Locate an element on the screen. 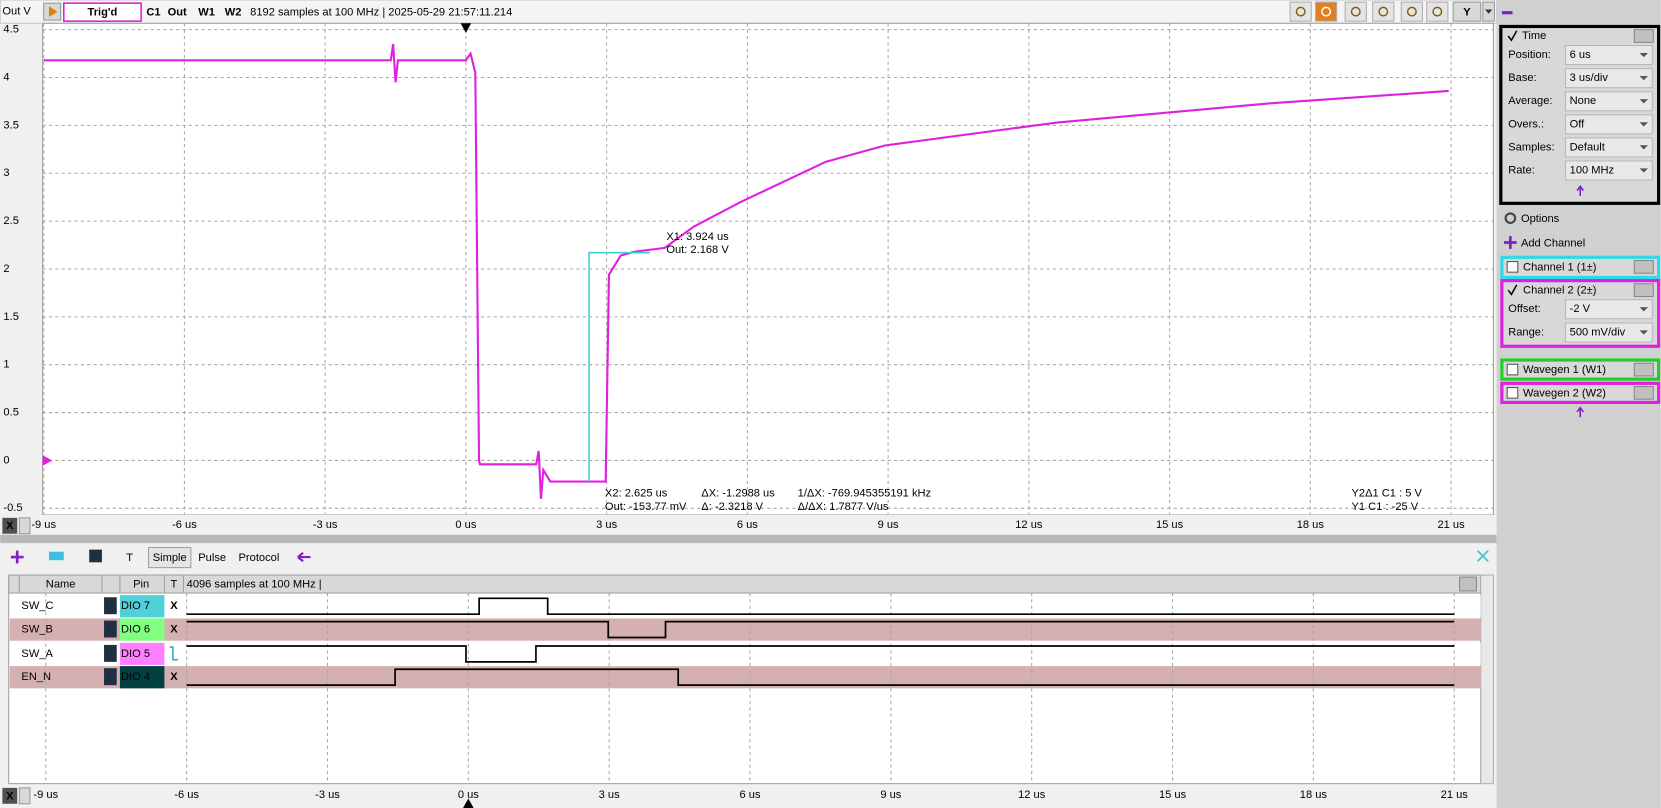 This screenshot has width=1661, height=808. run-icon is located at coordinates (53, 11).